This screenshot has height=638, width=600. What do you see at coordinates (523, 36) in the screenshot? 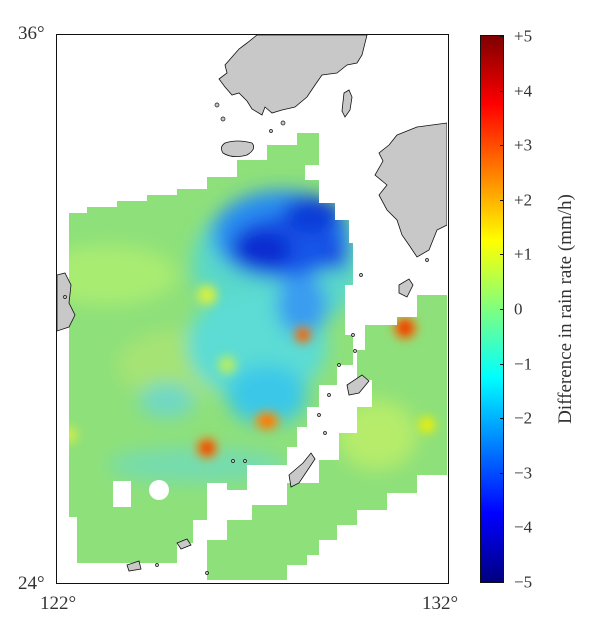
I see `colorbar-tick-label: +5` at bounding box center [523, 36].